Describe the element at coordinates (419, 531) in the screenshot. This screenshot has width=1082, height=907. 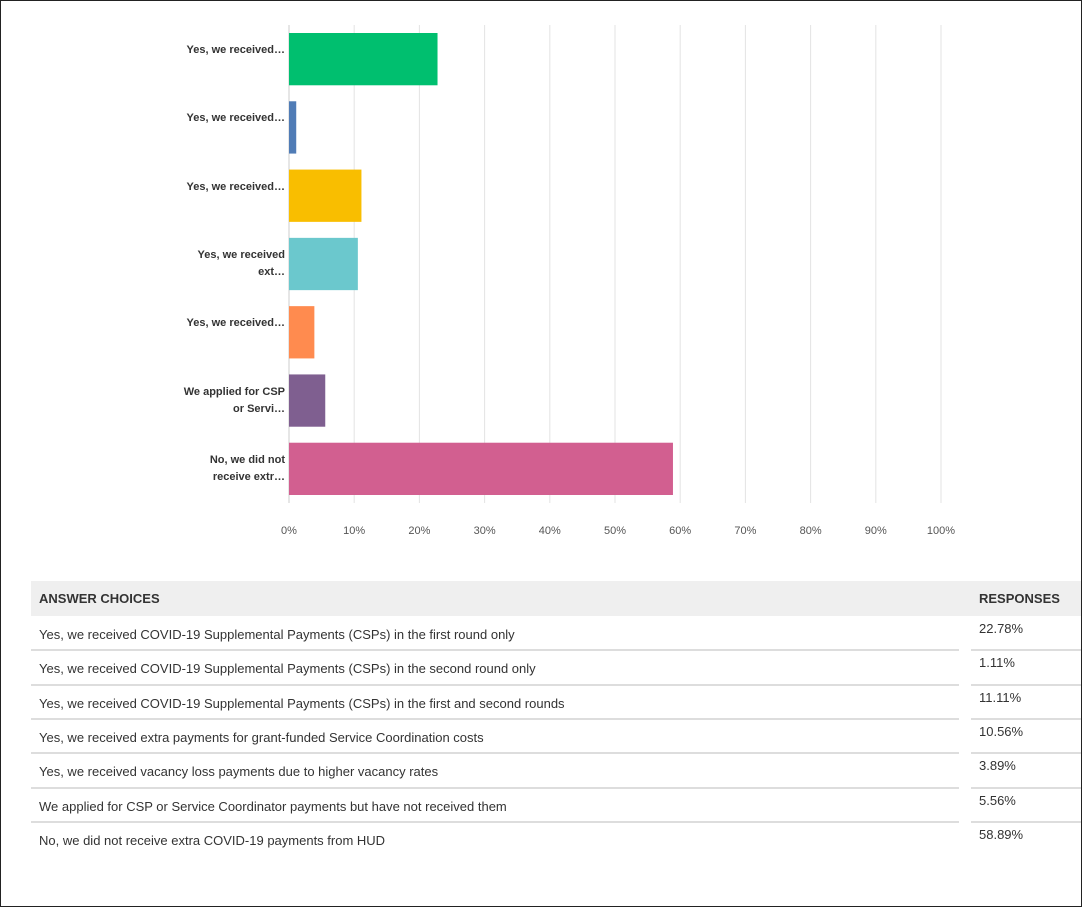
I see `x-tick-label: 20%` at that location.